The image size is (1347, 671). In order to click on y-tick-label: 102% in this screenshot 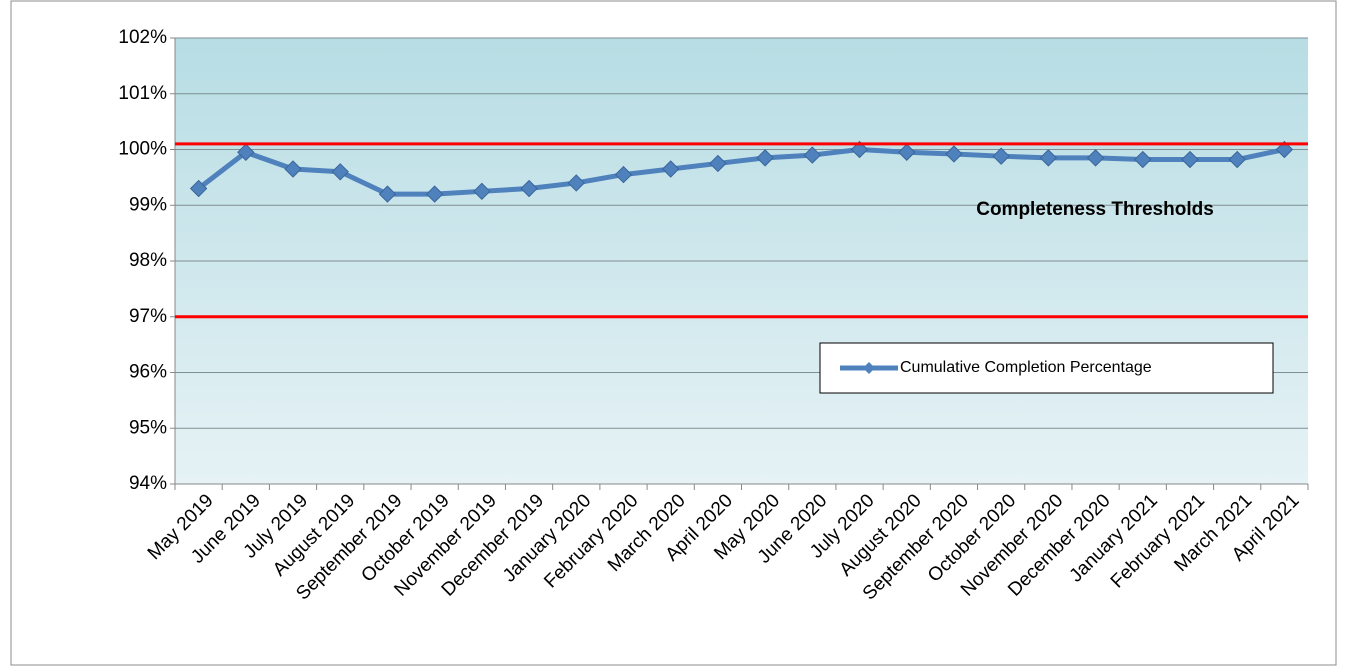, I will do `click(142, 37)`.